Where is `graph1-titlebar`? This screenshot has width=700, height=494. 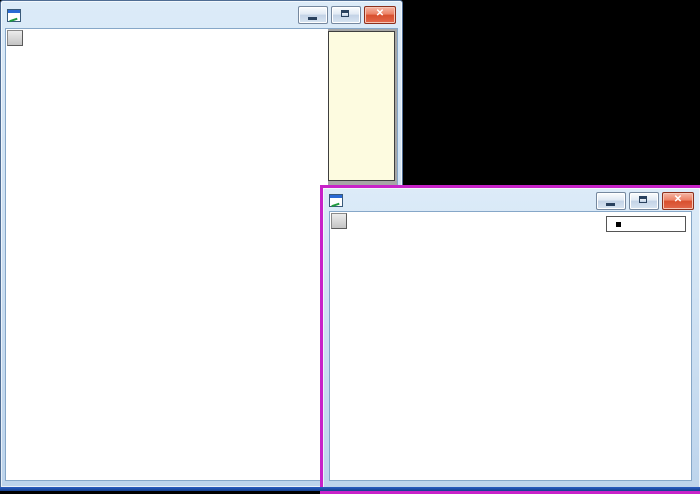
graph1-titlebar is located at coordinates (201, 15).